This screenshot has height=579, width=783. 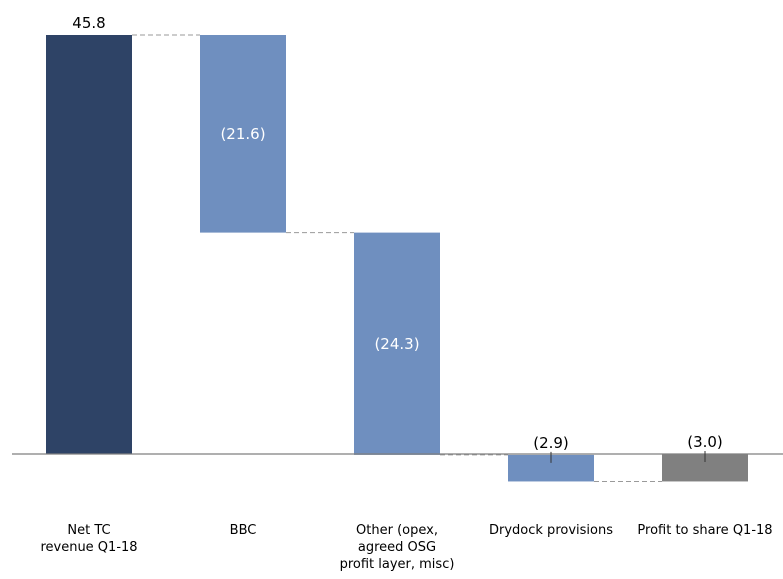 I want to click on category-label-3-0: Drydock provisions, so click(x=551, y=530).